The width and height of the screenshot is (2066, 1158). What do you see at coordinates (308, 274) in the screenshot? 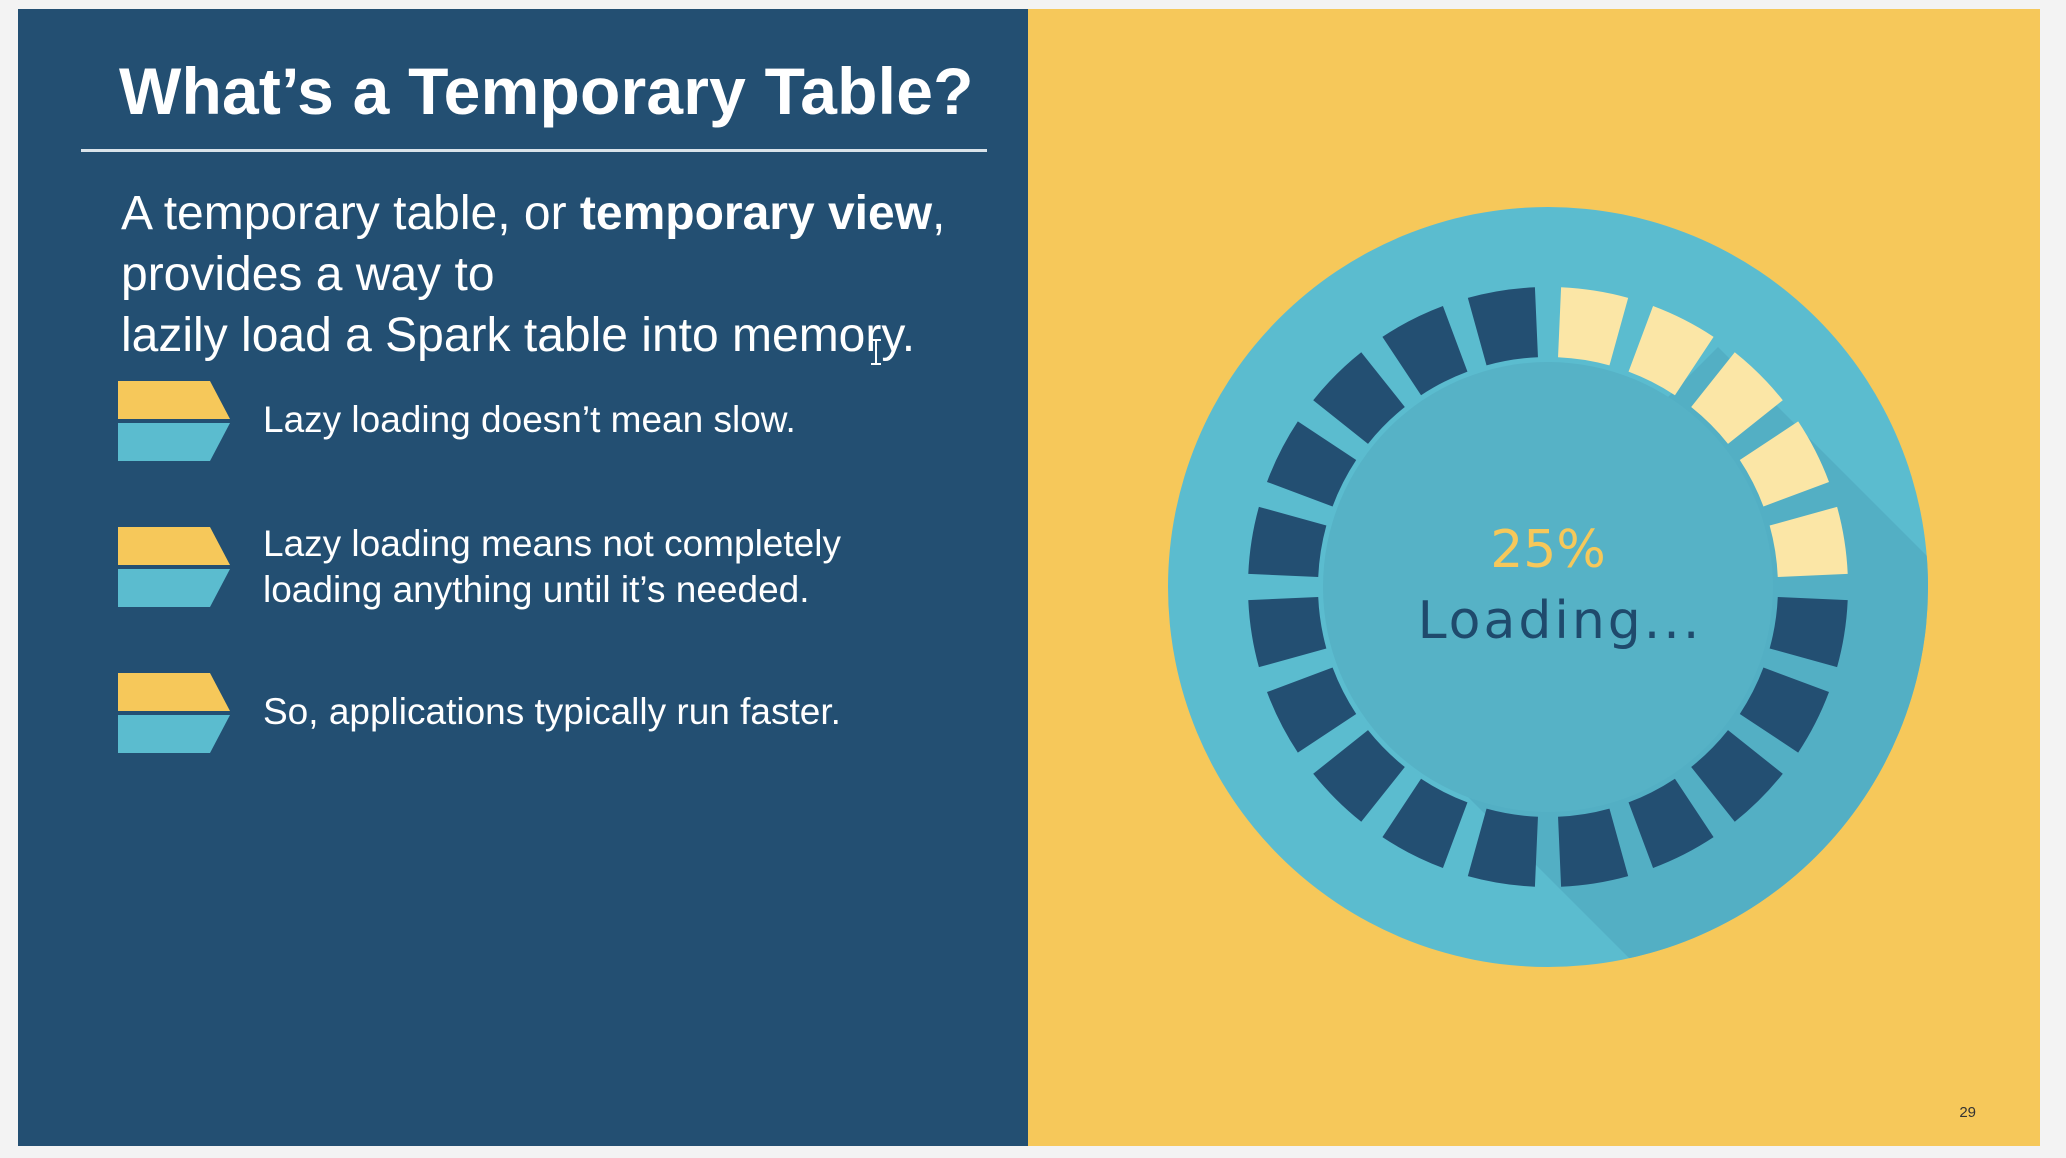
I see `intro-line-2: provides a way to` at bounding box center [308, 274].